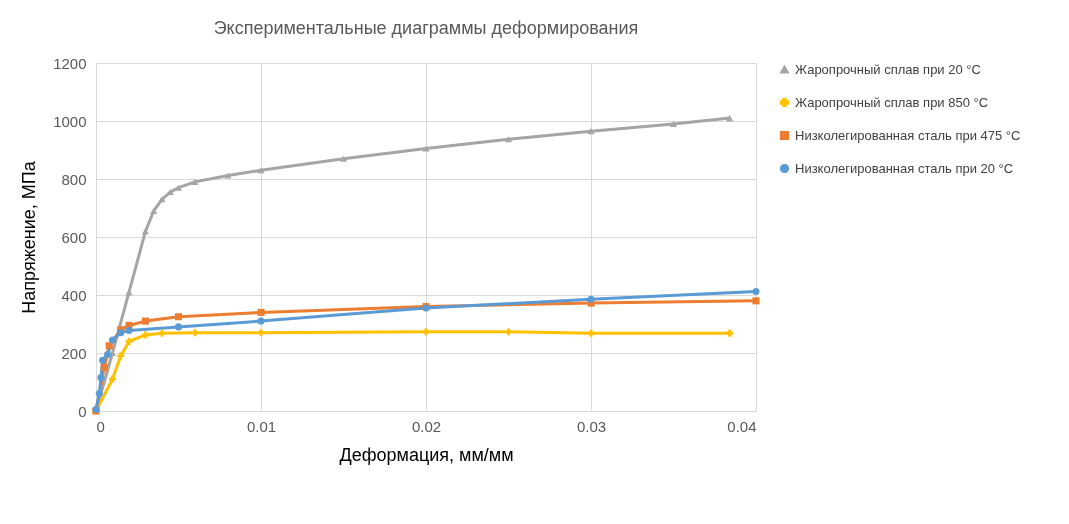 The width and height of the screenshot is (1069, 524). I want to click on chart-title: Экспериментальные диаграммы деформирования, so click(426, 28).